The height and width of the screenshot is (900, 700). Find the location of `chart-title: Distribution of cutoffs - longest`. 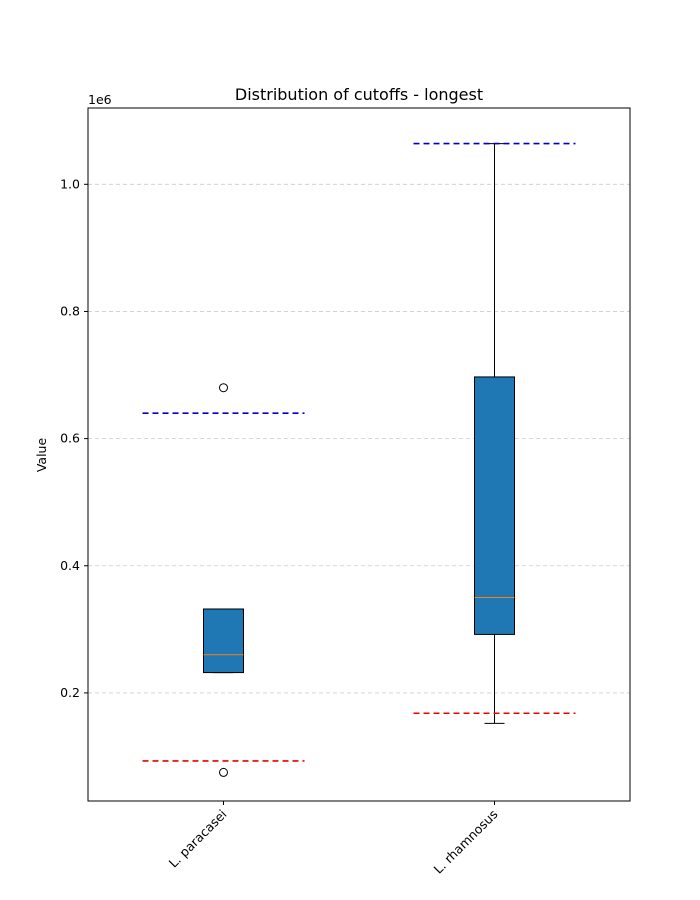

chart-title: Distribution of cutoffs - longest is located at coordinates (359, 94).